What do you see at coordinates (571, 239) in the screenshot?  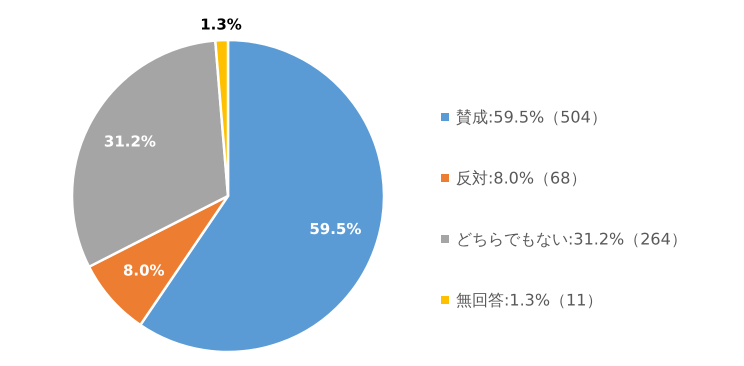 I see `legend-label: どちらでもない:31.2%（264）` at bounding box center [571, 239].